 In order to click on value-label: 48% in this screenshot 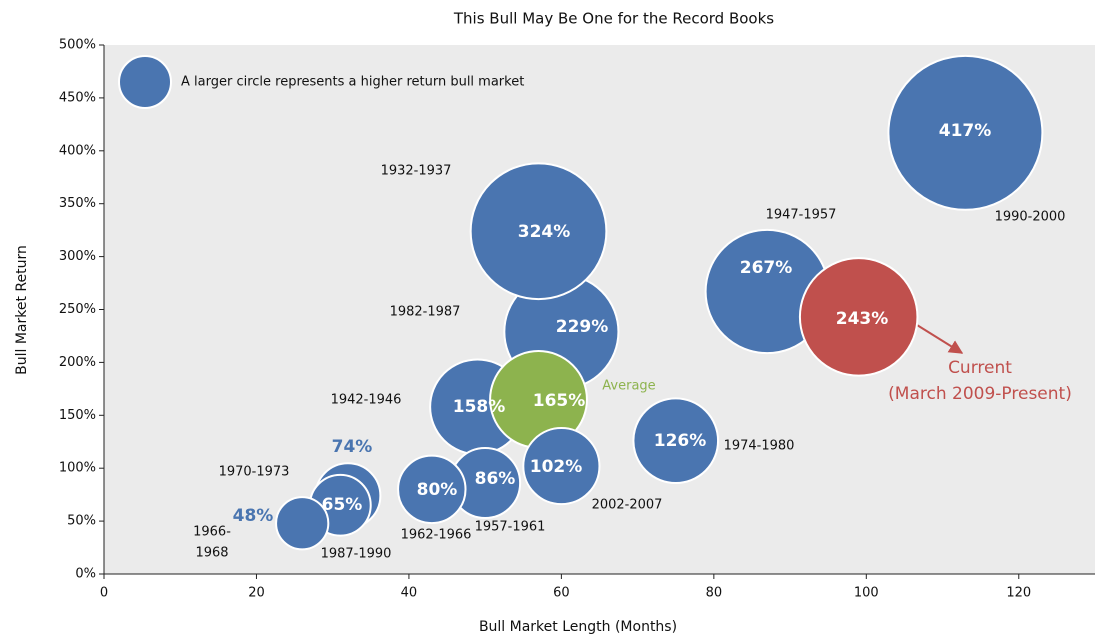, I will do `click(253, 516)`.